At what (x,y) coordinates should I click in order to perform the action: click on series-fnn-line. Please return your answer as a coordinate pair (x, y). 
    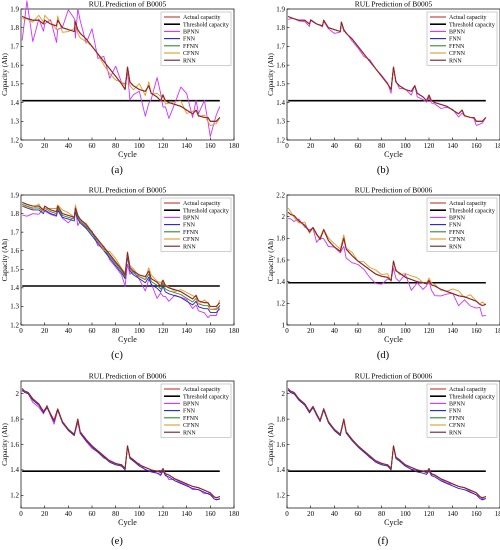
    Looking at the image, I should click on (120, 445).